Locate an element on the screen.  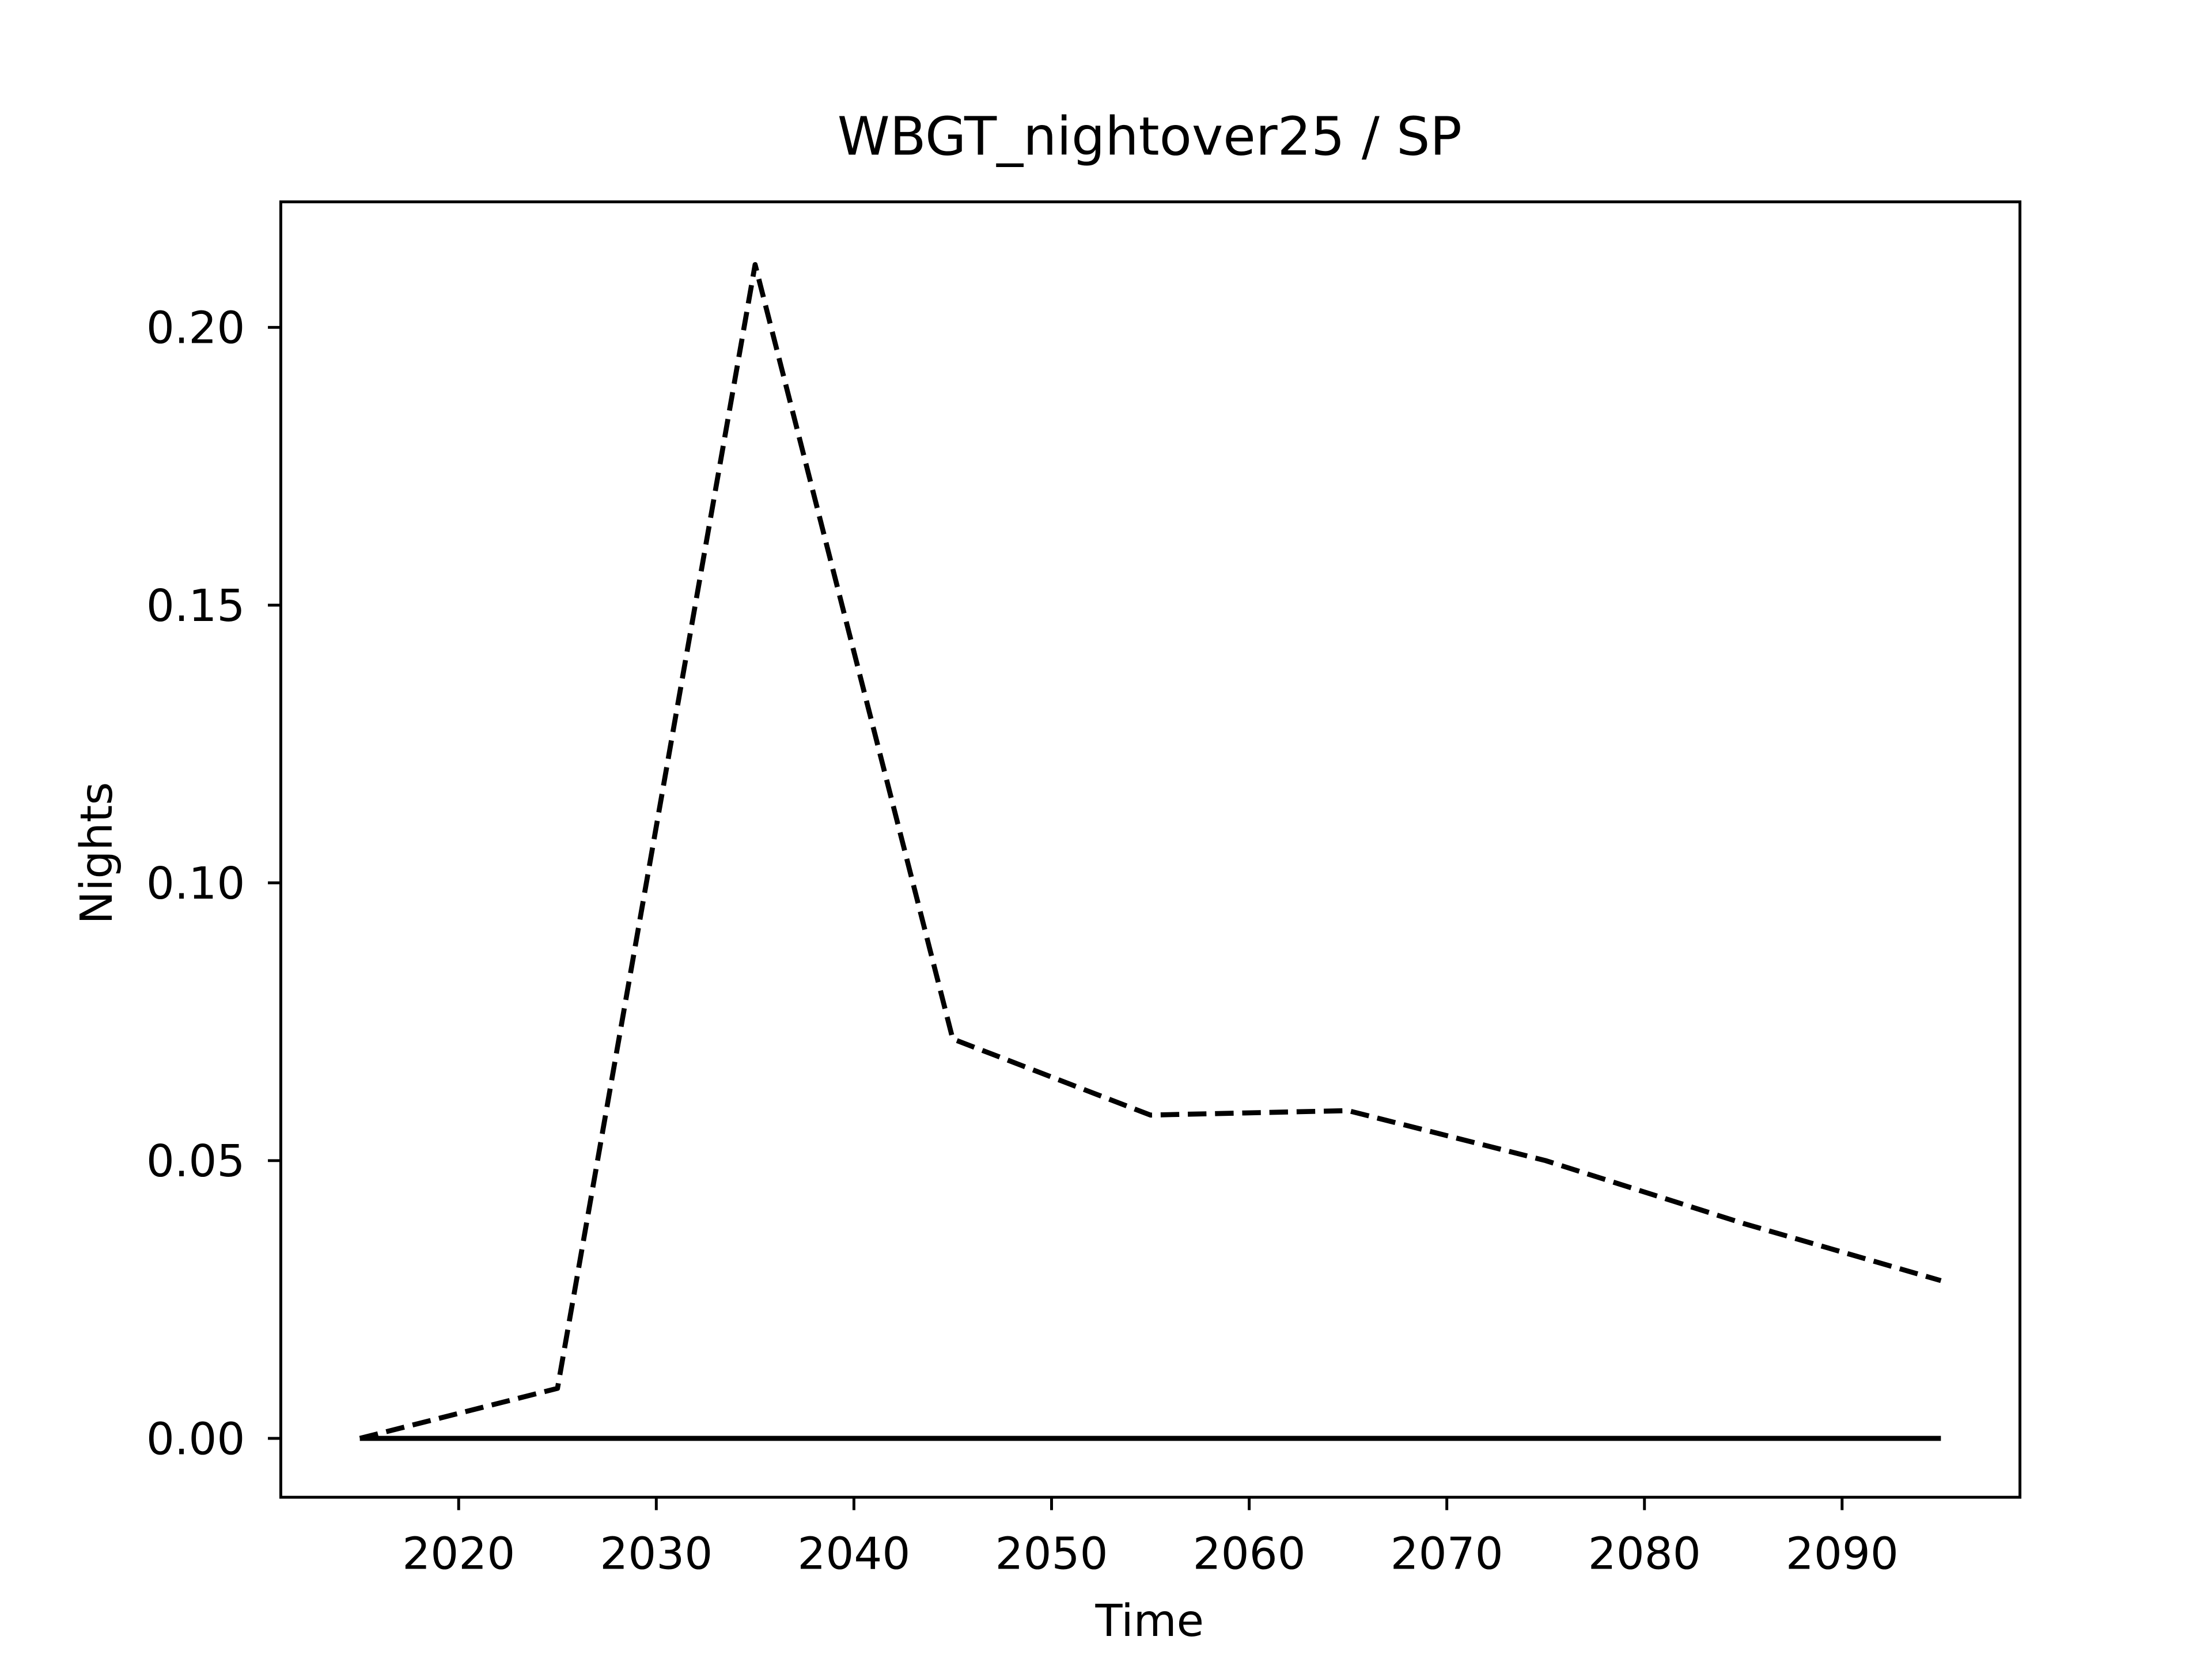
y-axis-label: Nights is located at coordinates (97, 853).